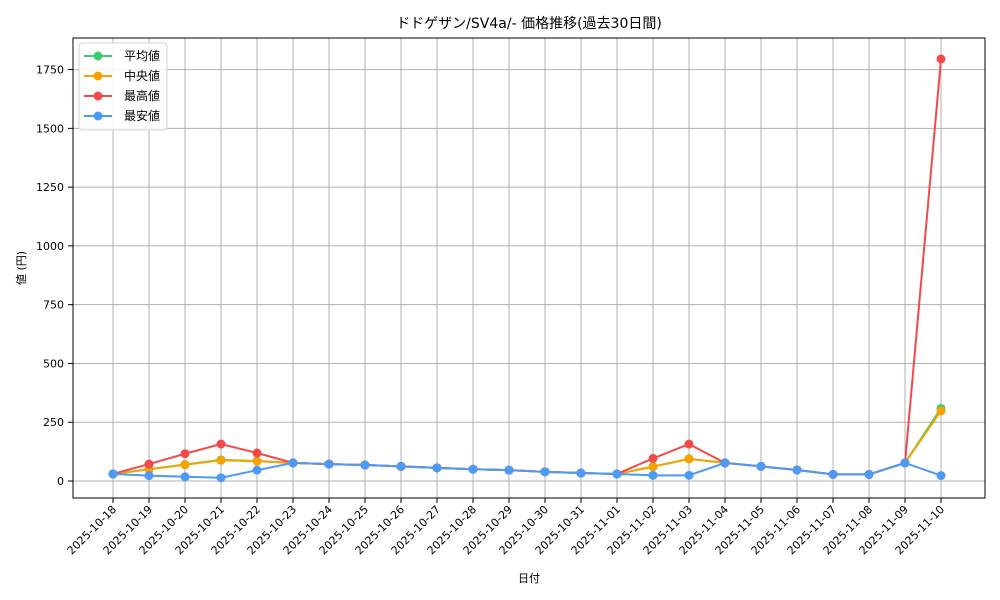 The height and width of the screenshot is (600, 1000). What do you see at coordinates (142, 95) in the screenshot?
I see `legend-label: 最高値` at bounding box center [142, 95].